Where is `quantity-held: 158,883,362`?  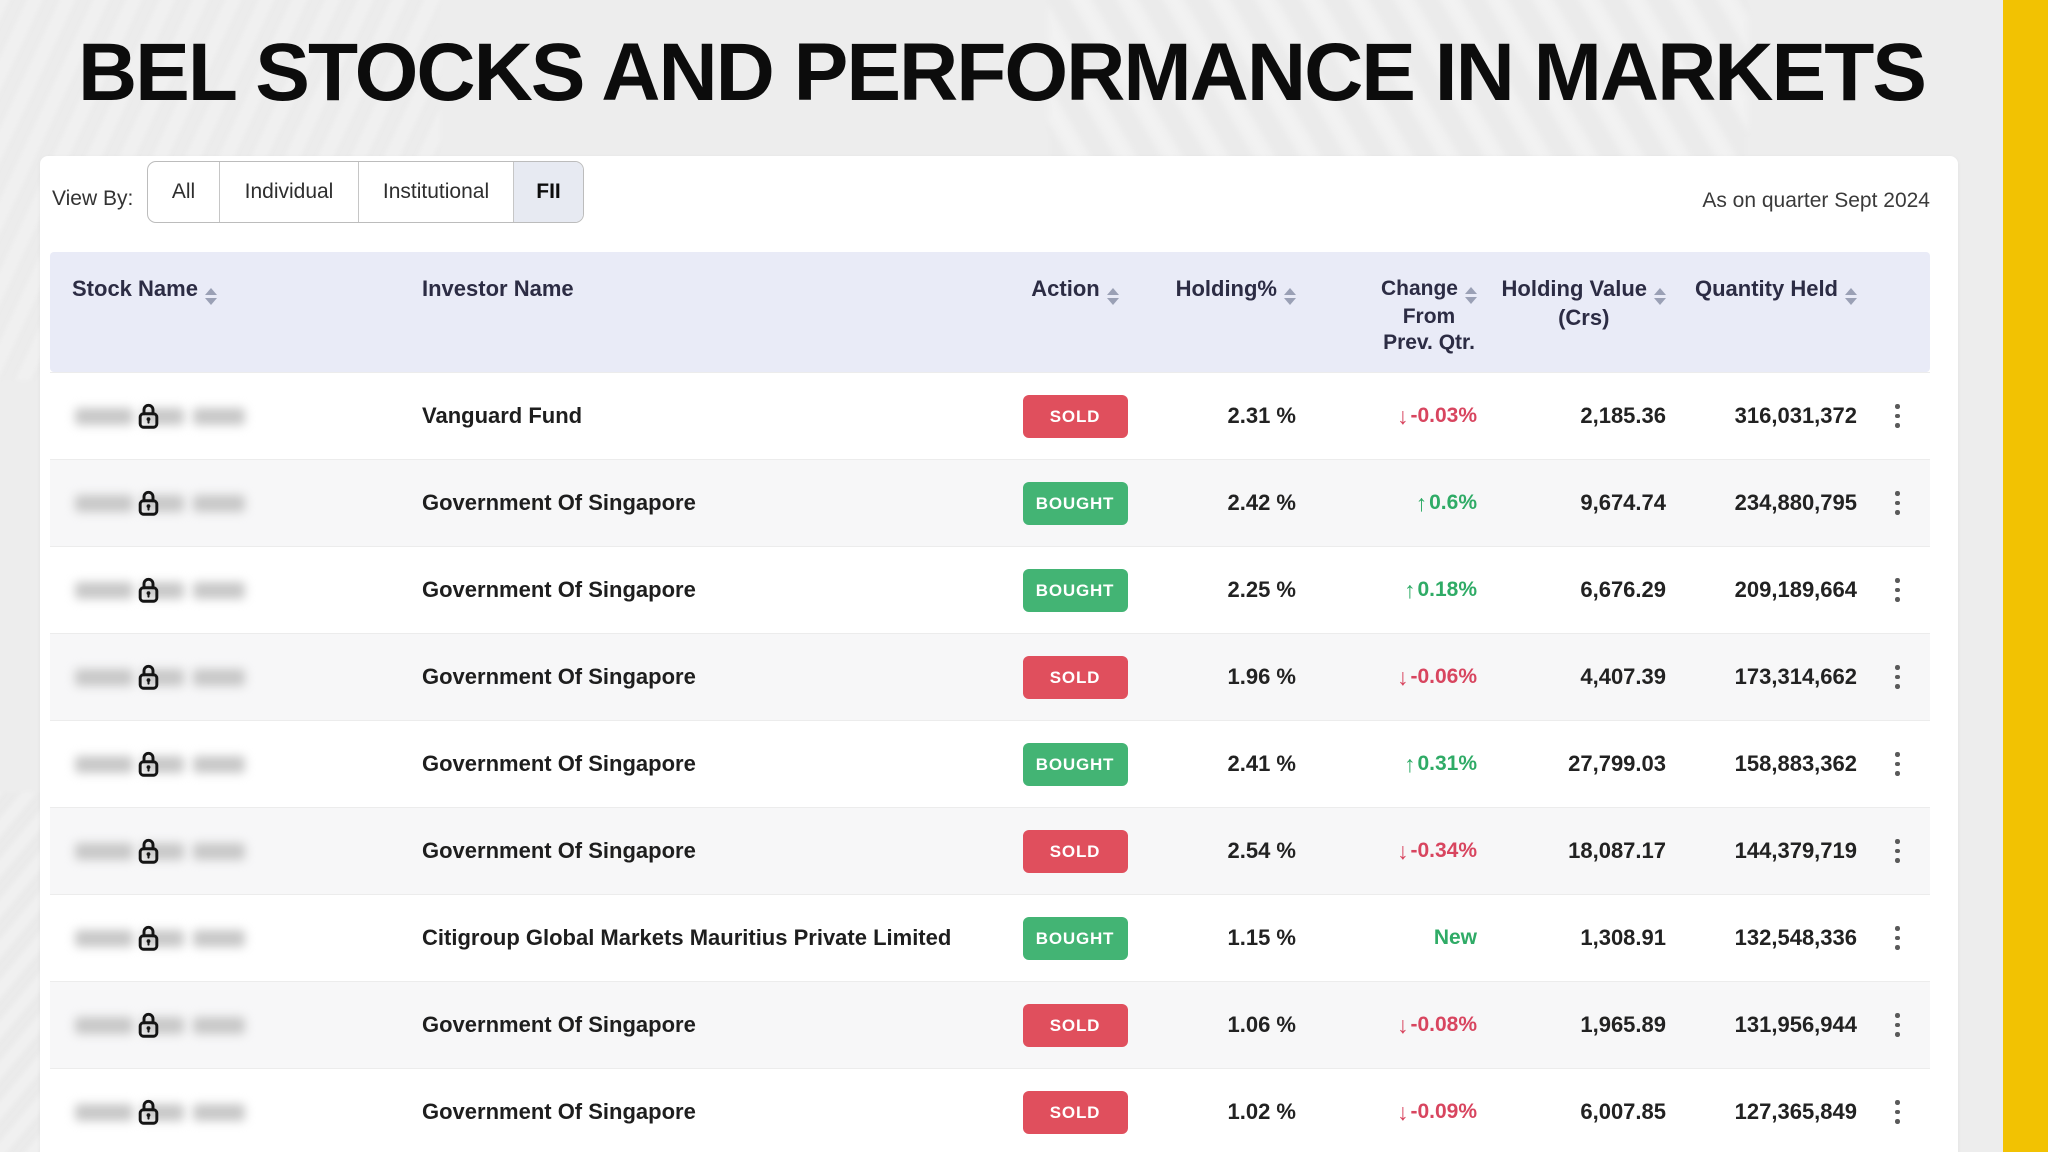
quantity-held: 158,883,362 is located at coordinates (1795, 763).